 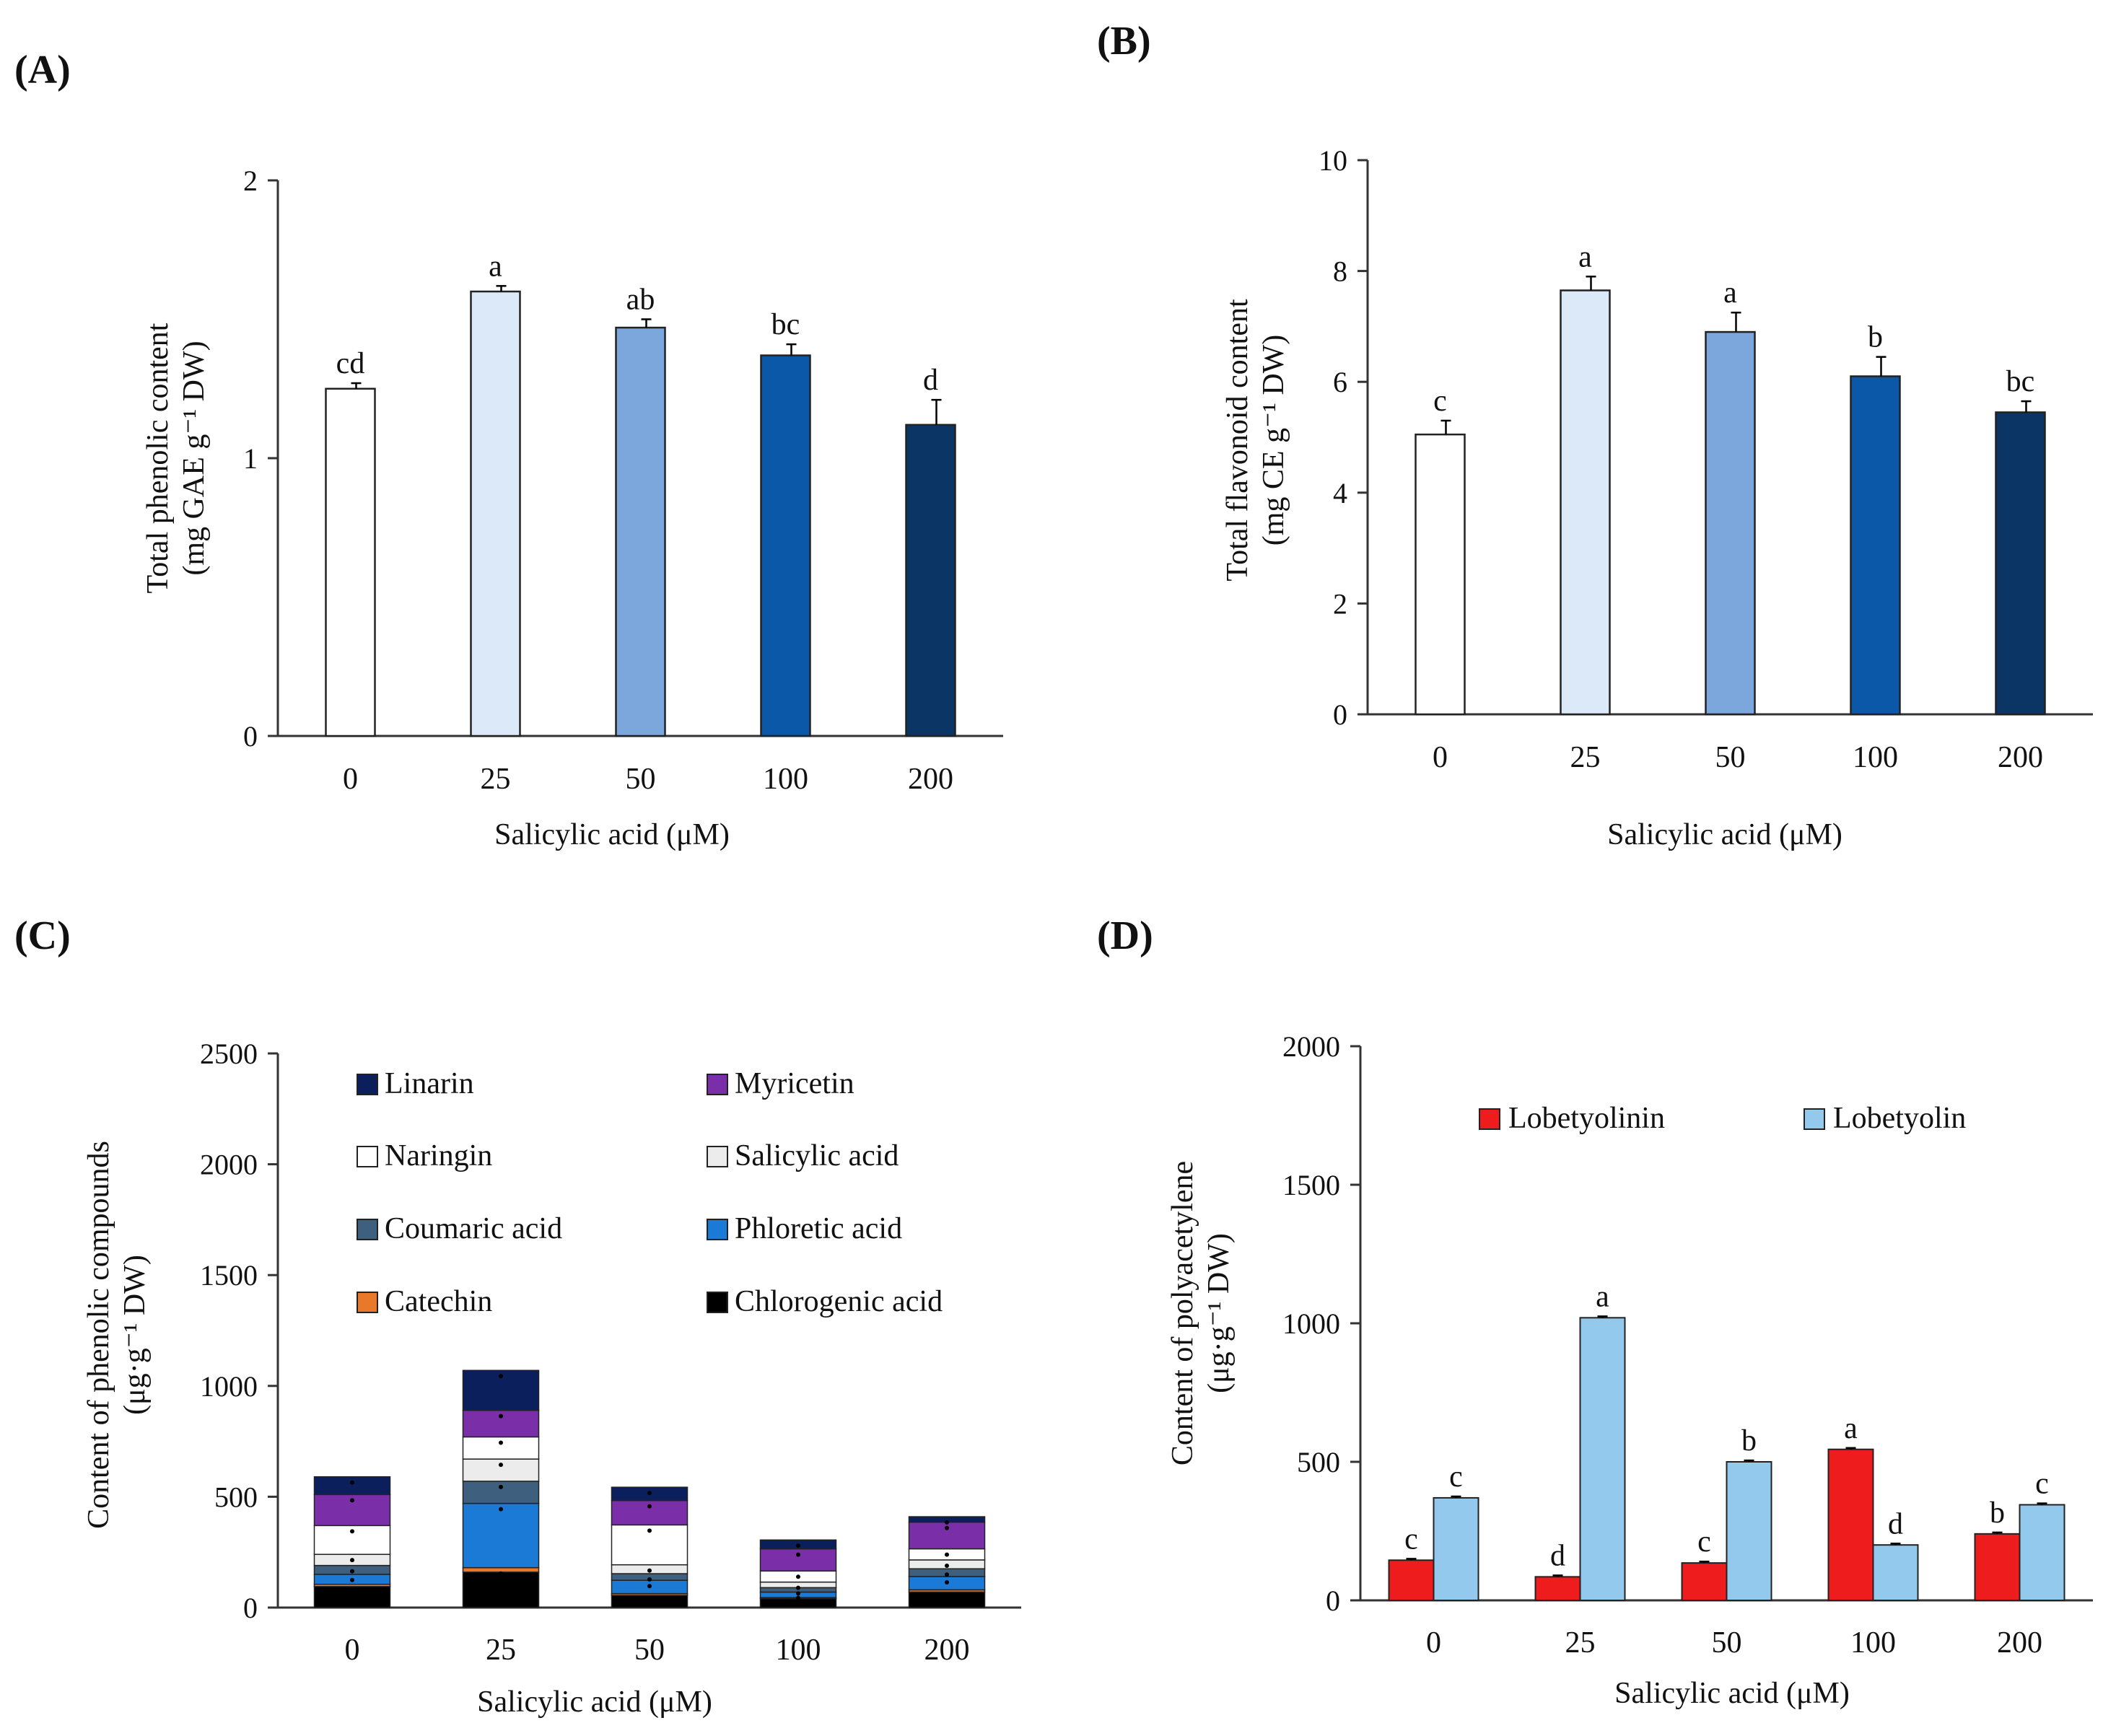 I want to click on panel-a-label: (A), so click(x=42, y=70).